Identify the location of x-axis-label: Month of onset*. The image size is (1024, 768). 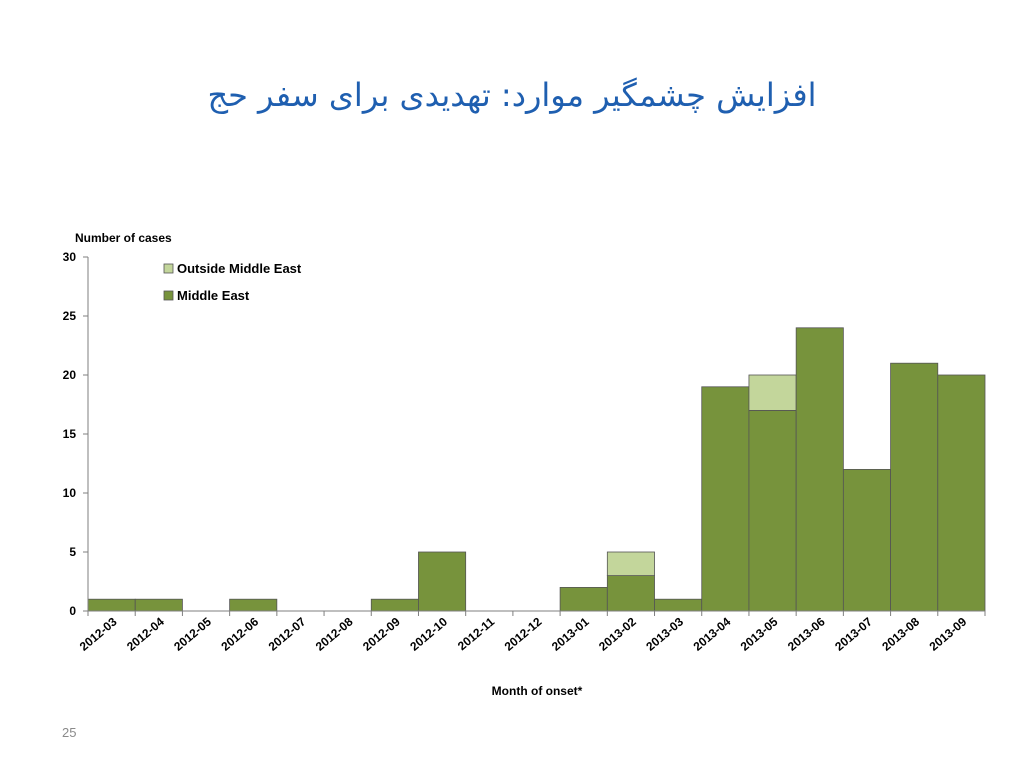
(537, 691).